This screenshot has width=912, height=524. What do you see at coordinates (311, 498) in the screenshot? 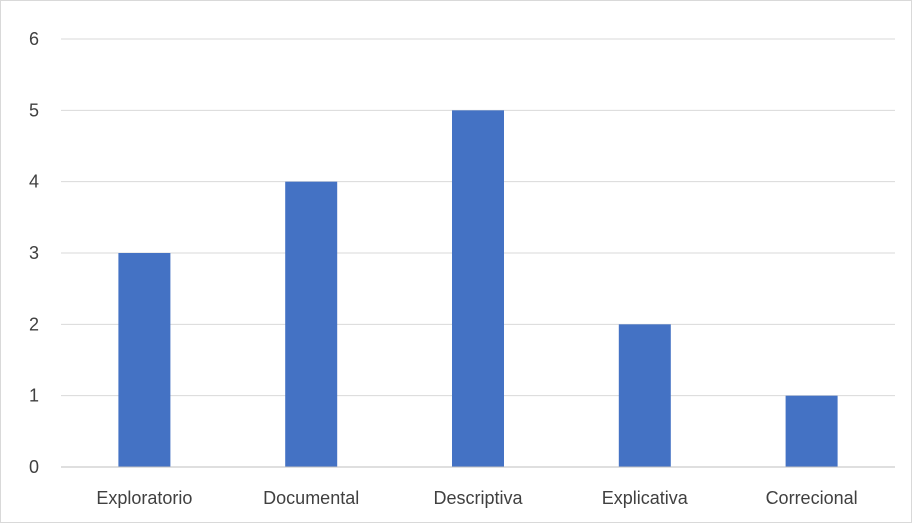
I see `x-tick-label: Documental` at bounding box center [311, 498].